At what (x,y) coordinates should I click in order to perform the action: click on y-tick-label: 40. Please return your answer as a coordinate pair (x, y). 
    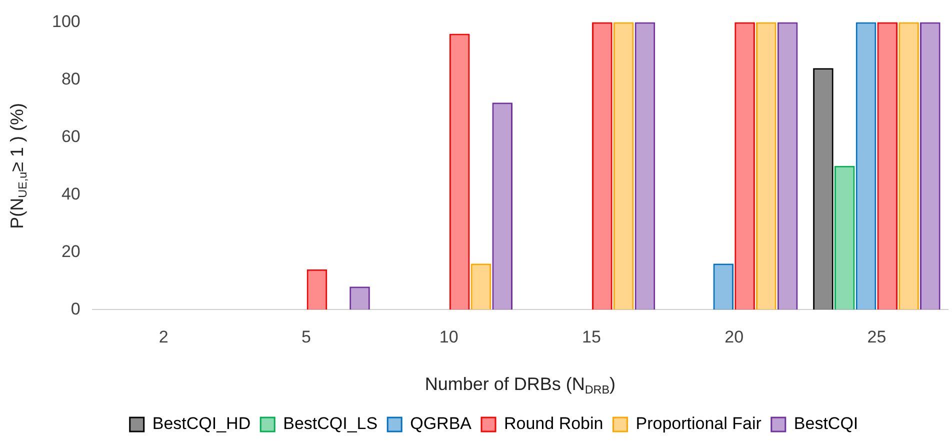
    Looking at the image, I should click on (70, 194).